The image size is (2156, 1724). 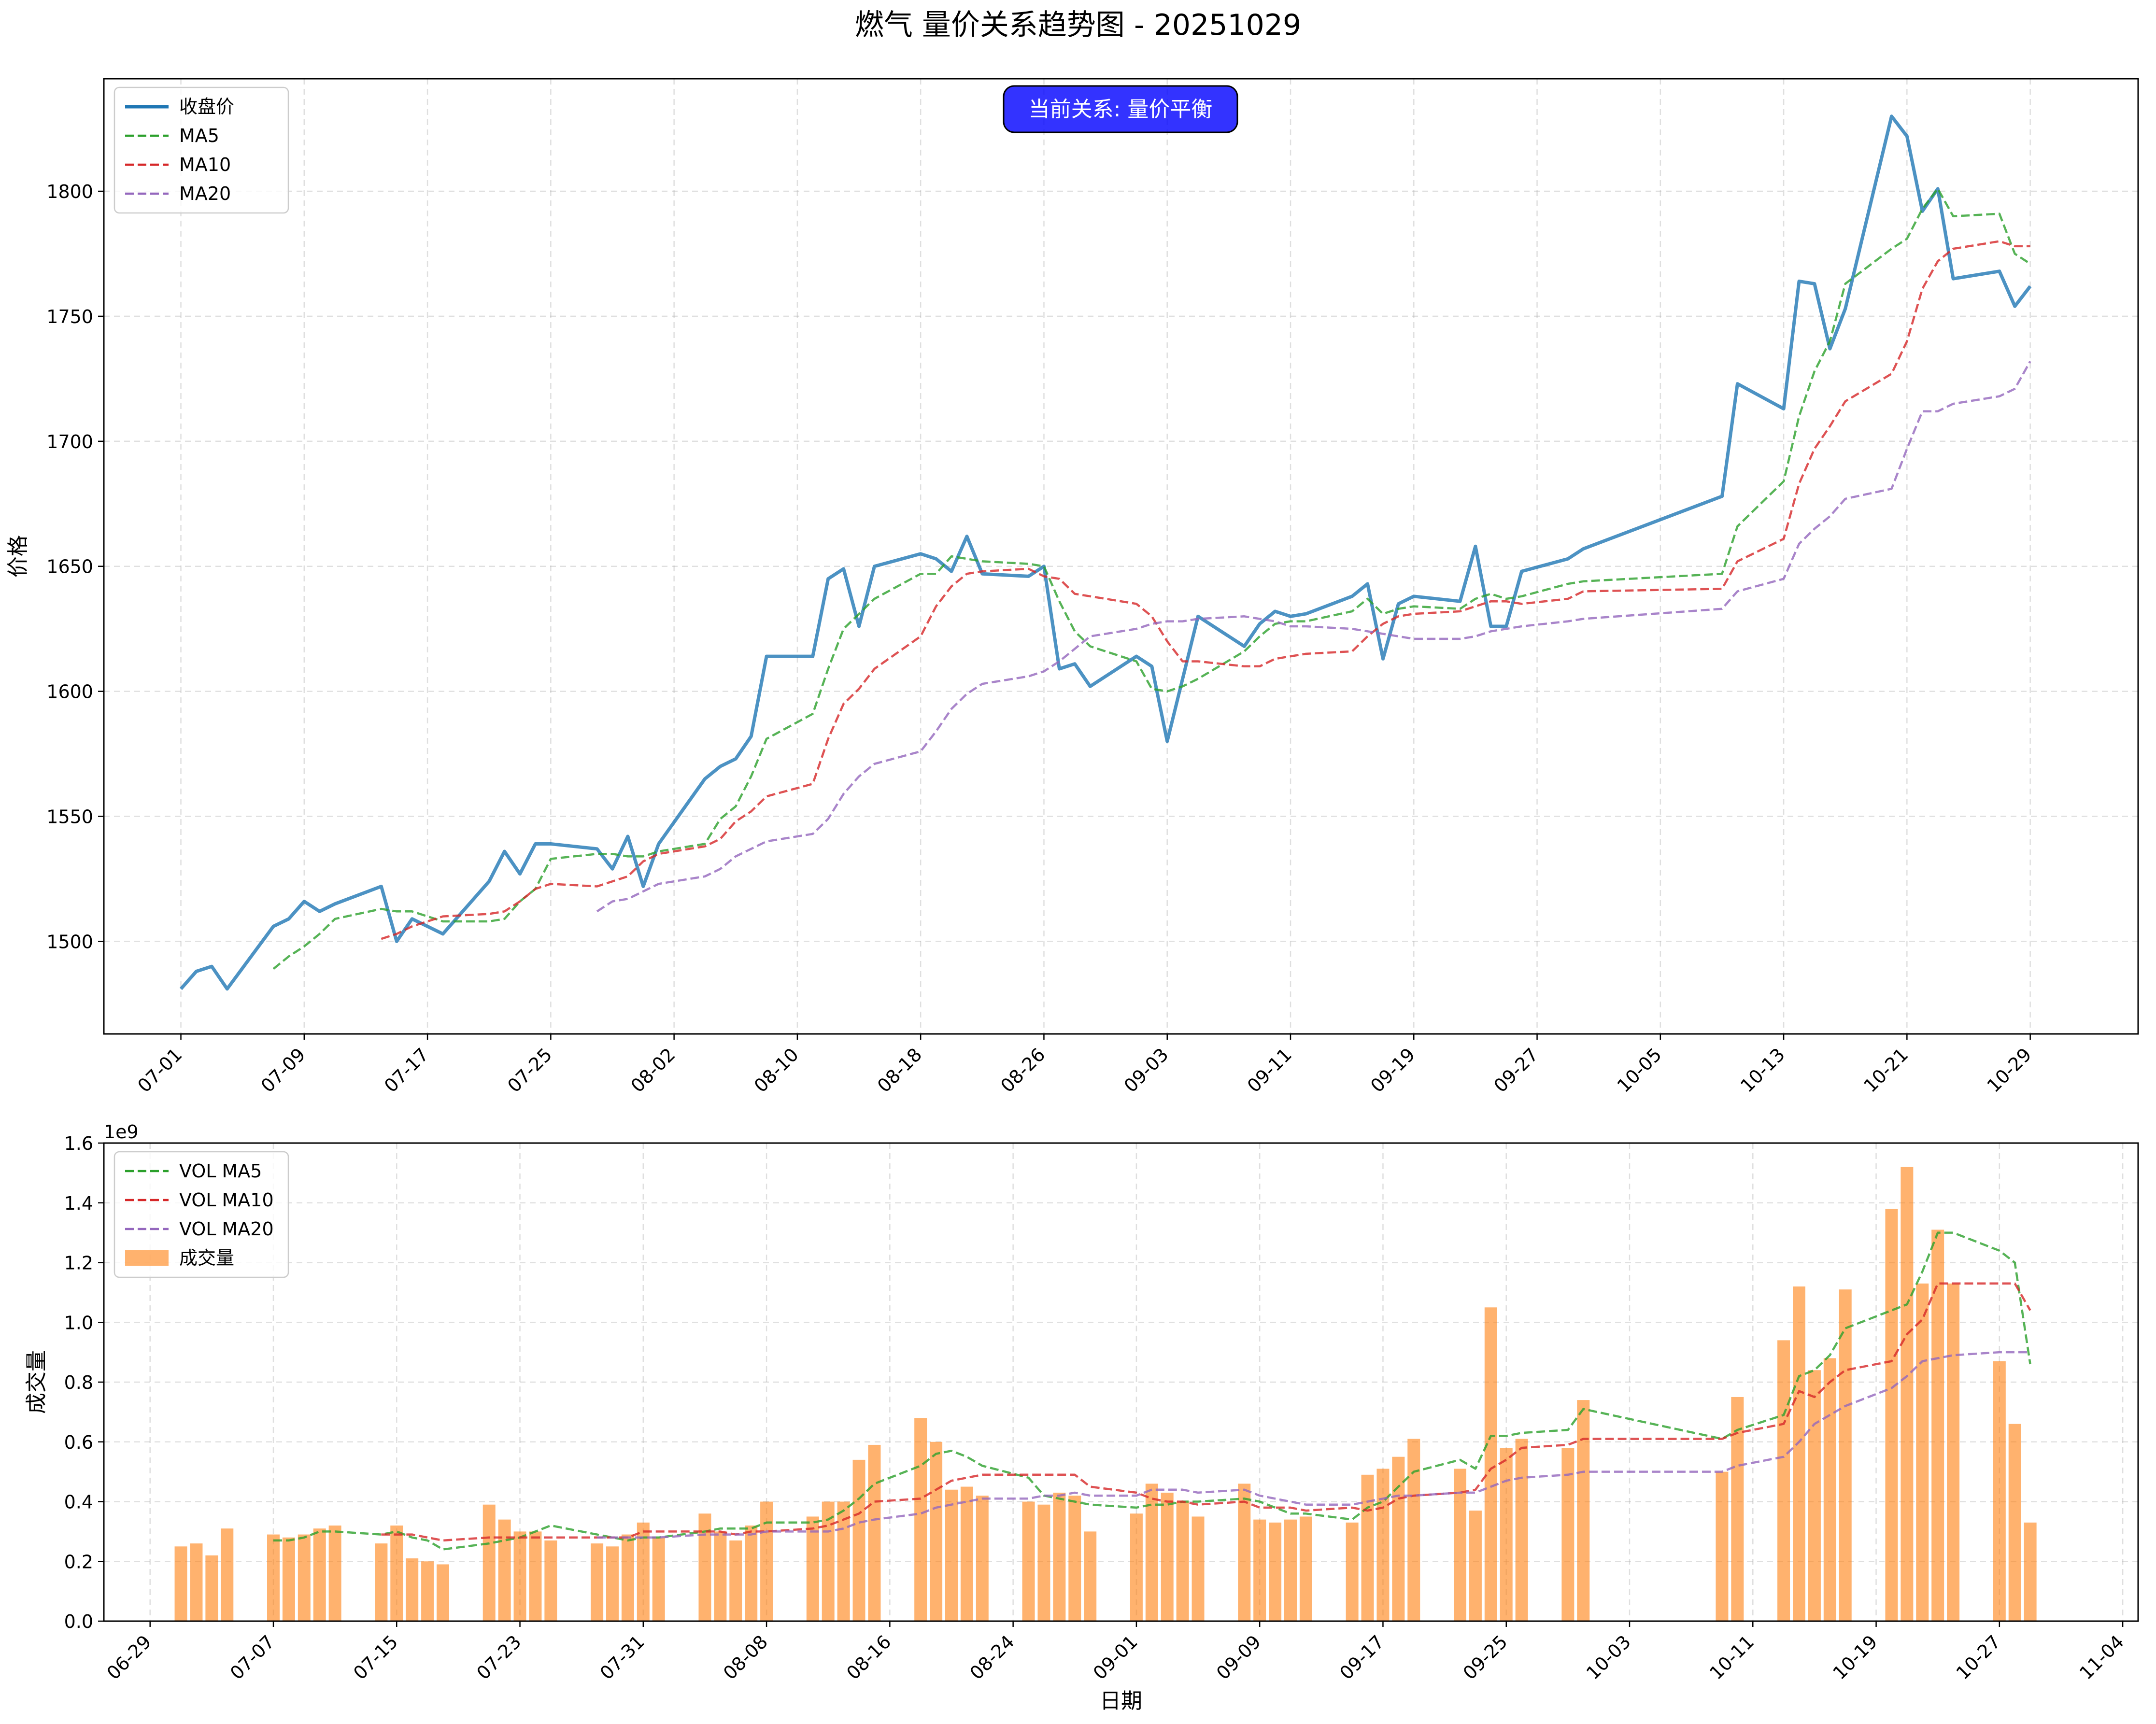 I want to click on status-badge: 当前关系: 量价平衡, so click(x=1120, y=109).